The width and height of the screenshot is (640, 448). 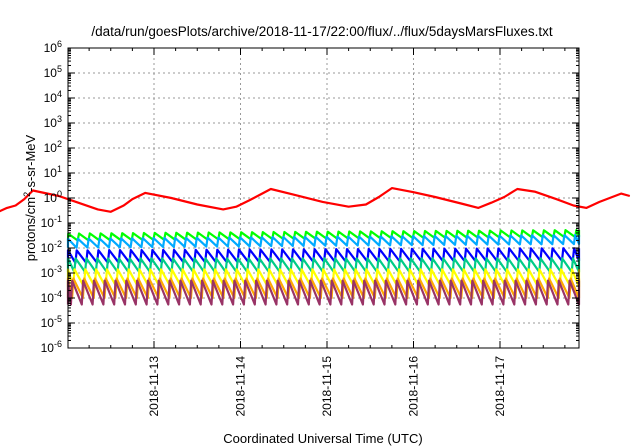 What do you see at coordinates (53, 122) in the screenshot?
I see `y-tick-label: 10³` at bounding box center [53, 122].